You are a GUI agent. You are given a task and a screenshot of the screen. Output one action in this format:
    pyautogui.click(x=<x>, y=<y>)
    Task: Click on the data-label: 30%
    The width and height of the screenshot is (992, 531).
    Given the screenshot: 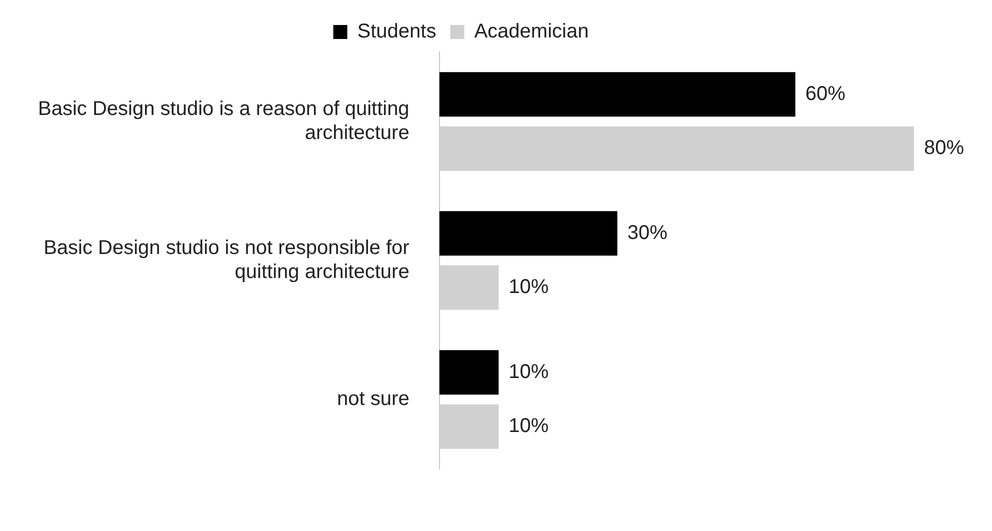 What is the action you would take?
    pyautogui.click(x=647, y=233)
    